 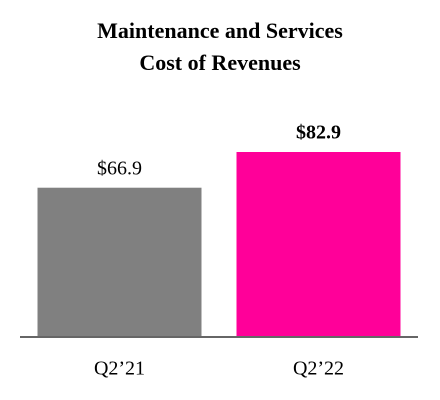 What do you see at coordinates (119, 369) in the screenshot?
I see `x-tick-label: Q2’21` at bounding box center [119, 369].